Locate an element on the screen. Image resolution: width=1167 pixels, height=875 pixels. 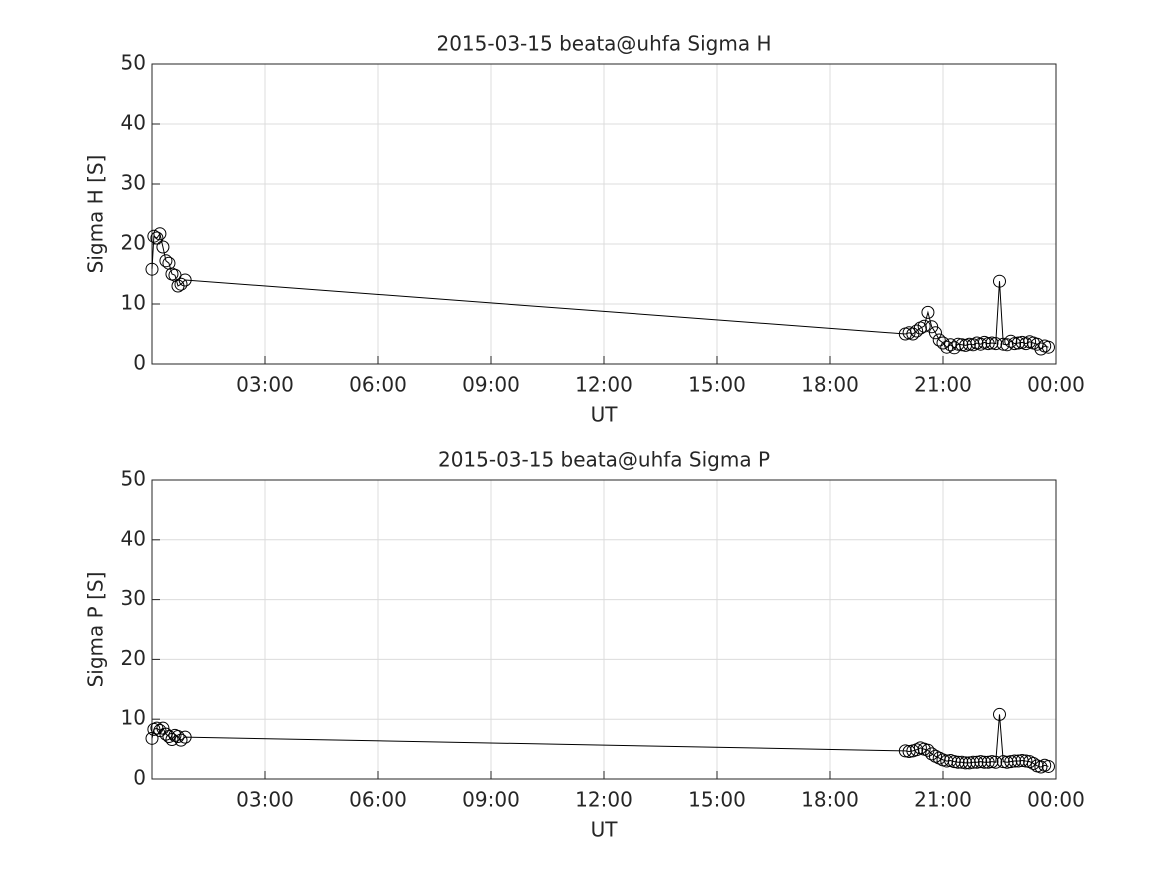
y-axis-label: Sigma P [S] is located at coordinates (96, 630).